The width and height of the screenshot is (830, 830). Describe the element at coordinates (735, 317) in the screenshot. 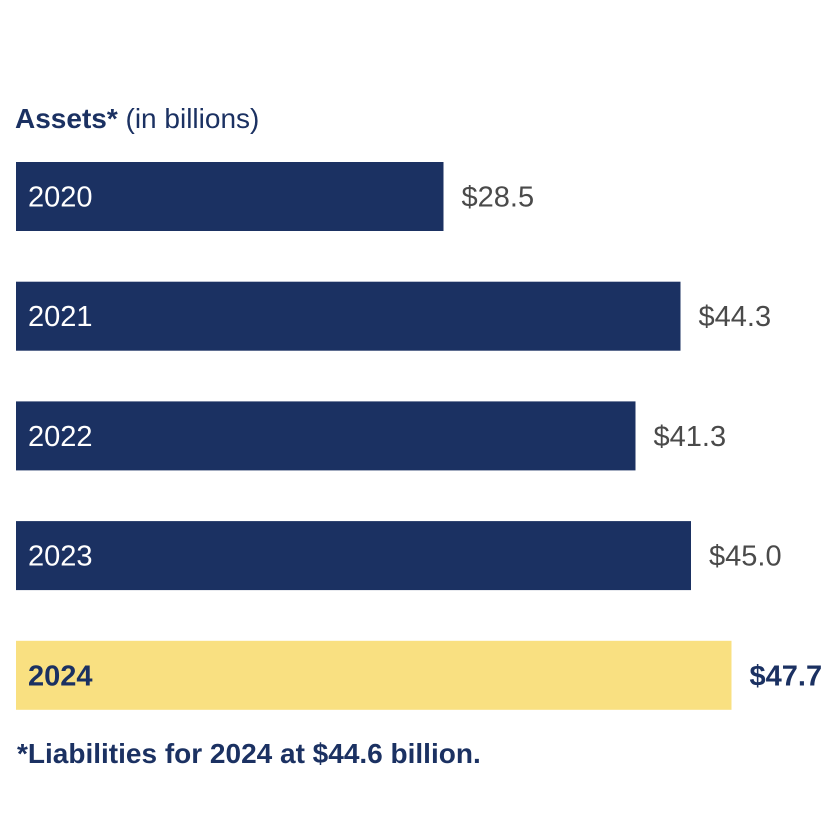

I see `value-label-2021: $44.3` at that location.